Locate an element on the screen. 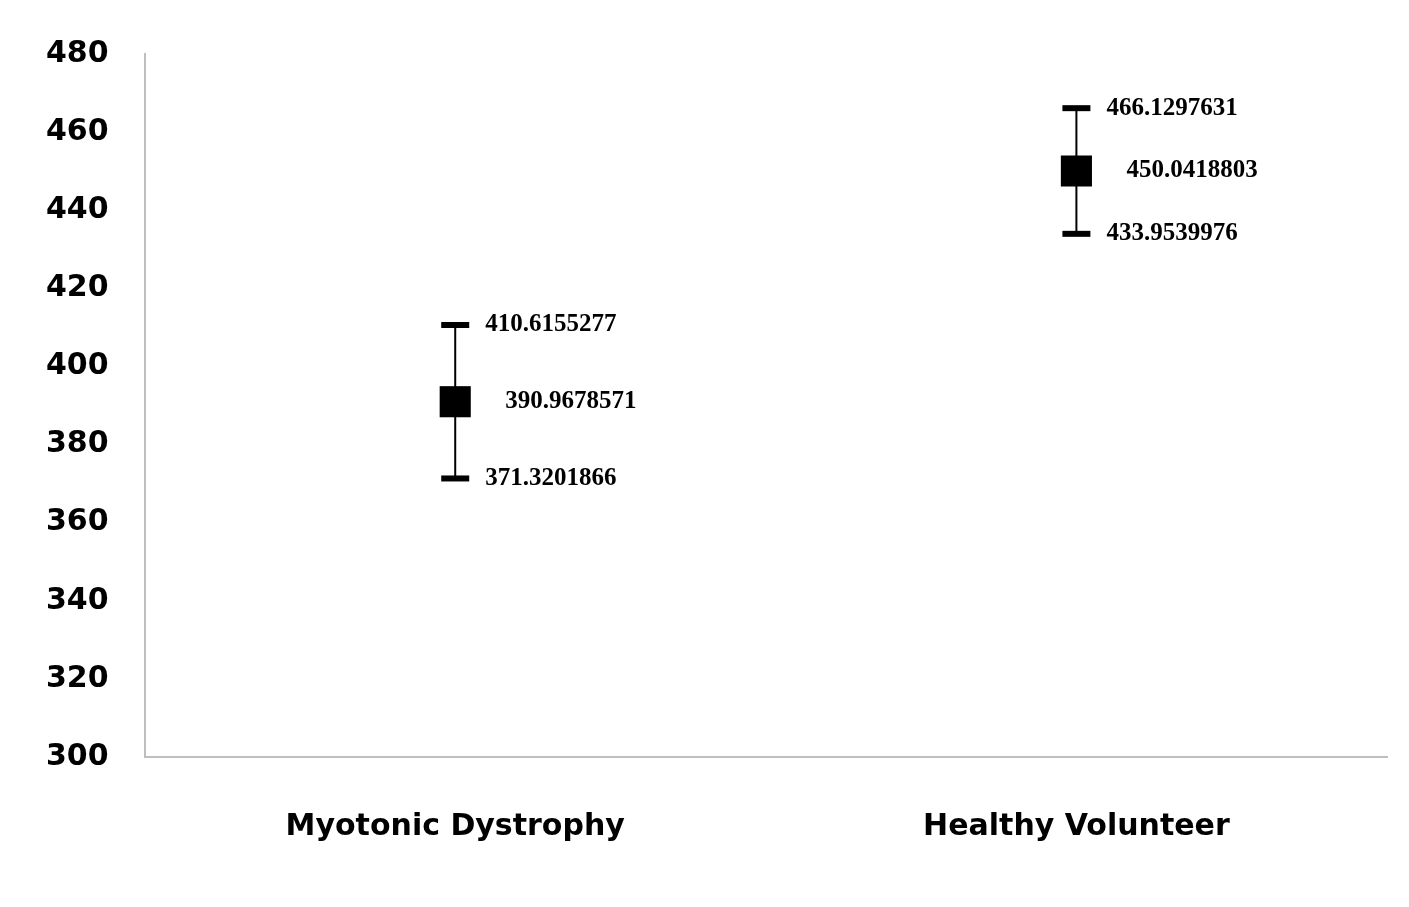 This screenshot has width=1409, height=907. y-tick-label: 340 is located at coordinates (77, 598).